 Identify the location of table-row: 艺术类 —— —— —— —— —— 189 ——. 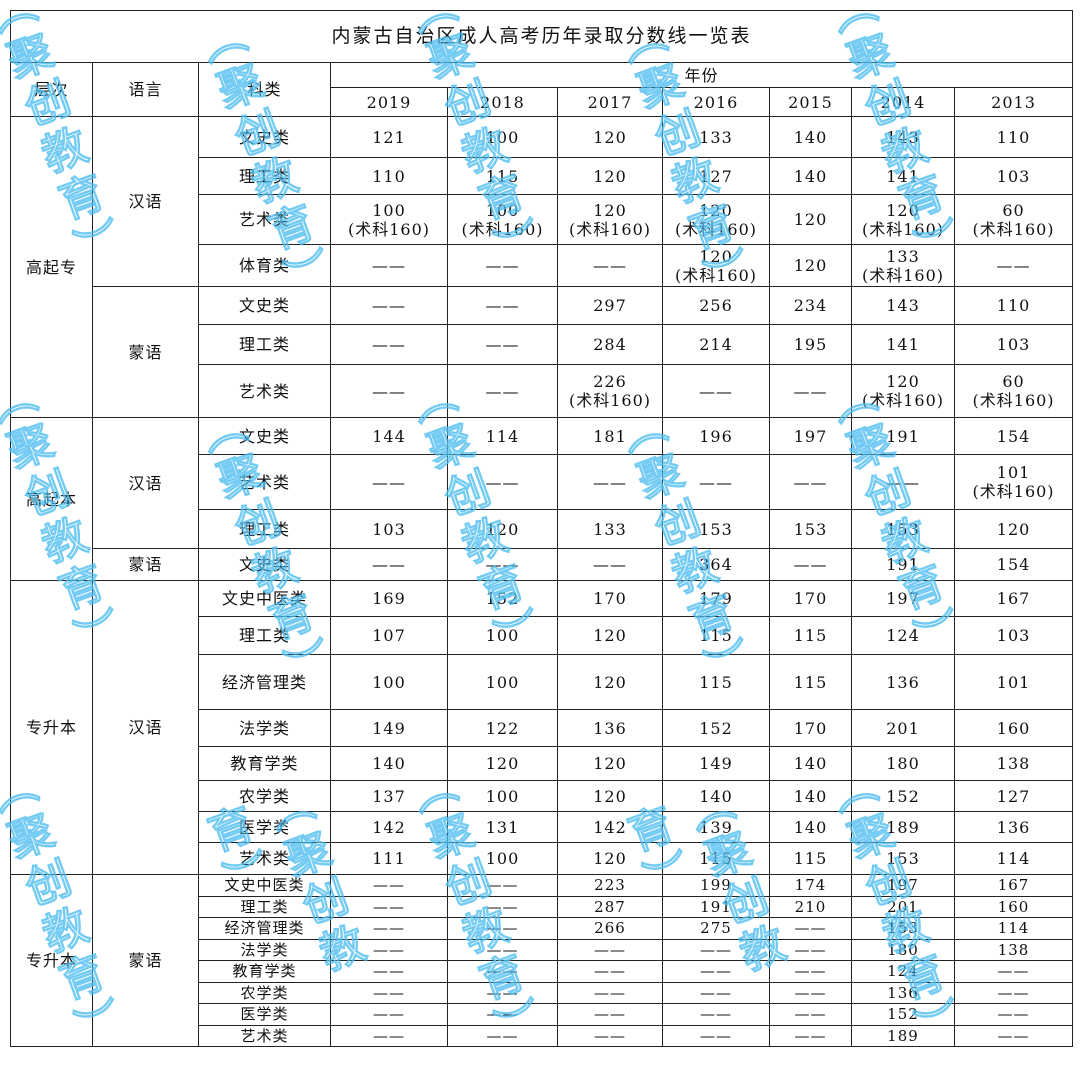
(542, 1036).